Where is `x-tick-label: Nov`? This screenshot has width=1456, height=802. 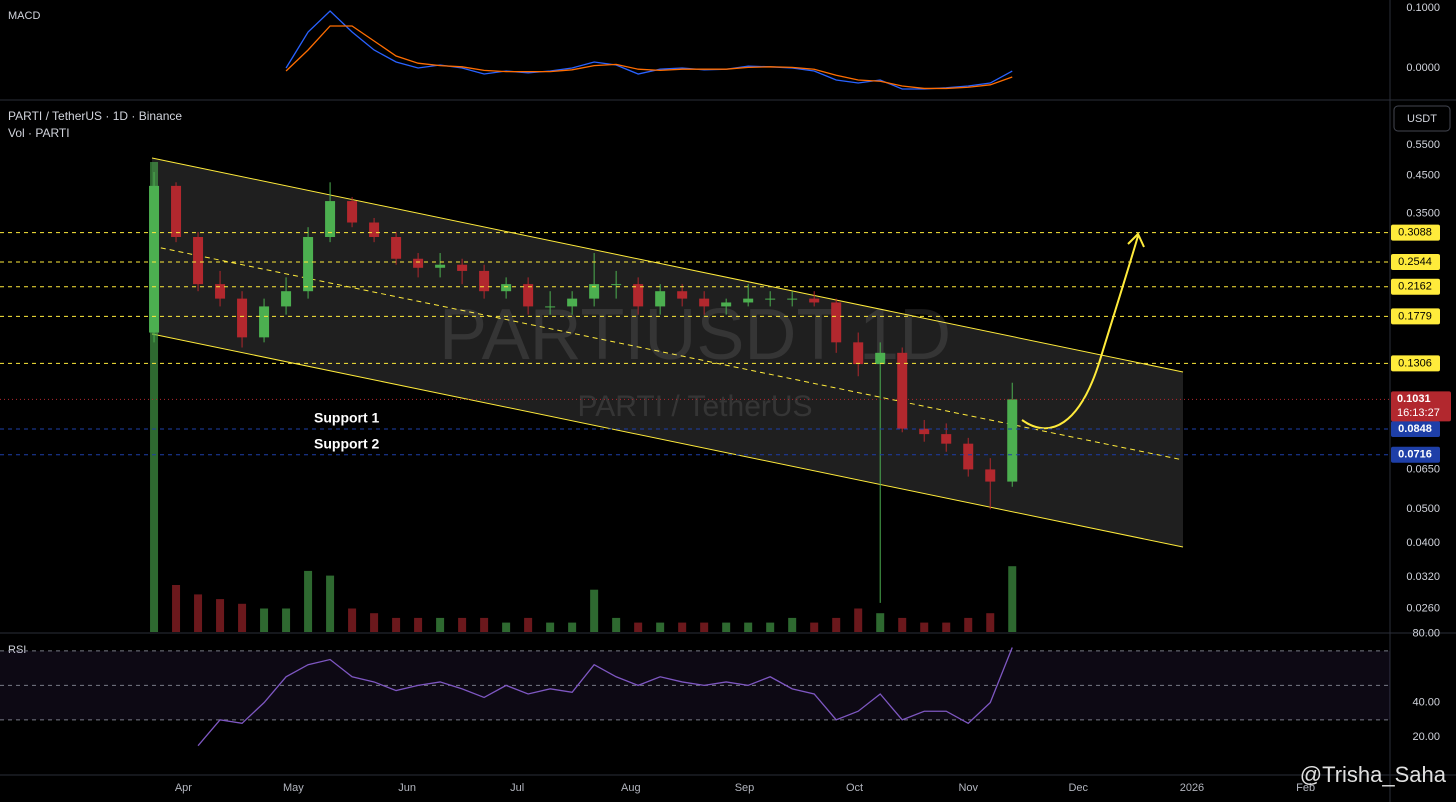 x-tick-label: Nov is located at coordinates (968, 788).